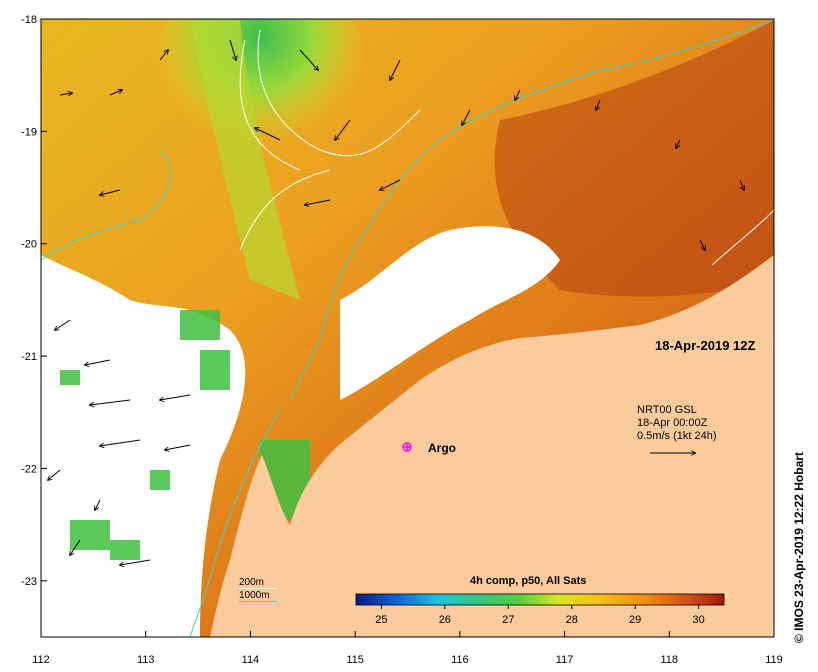 The width and height of the screenshot is (818, 672). I want to click on lon-tick-label: 119, so click(774, 660).